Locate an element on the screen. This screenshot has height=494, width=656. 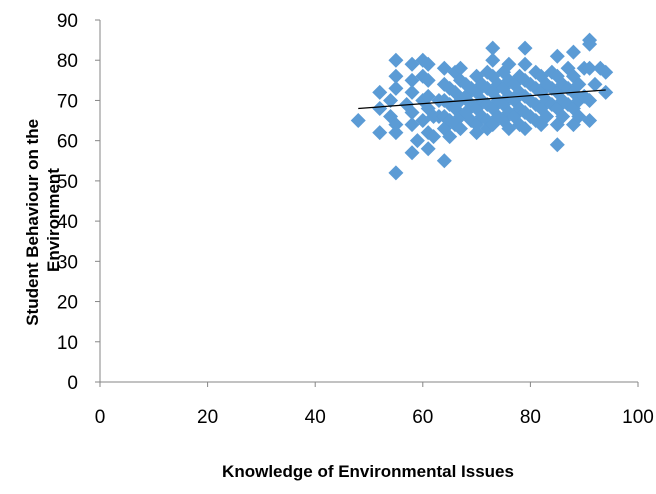
x-tick-label: 80 is located at coordinates (530, 417).